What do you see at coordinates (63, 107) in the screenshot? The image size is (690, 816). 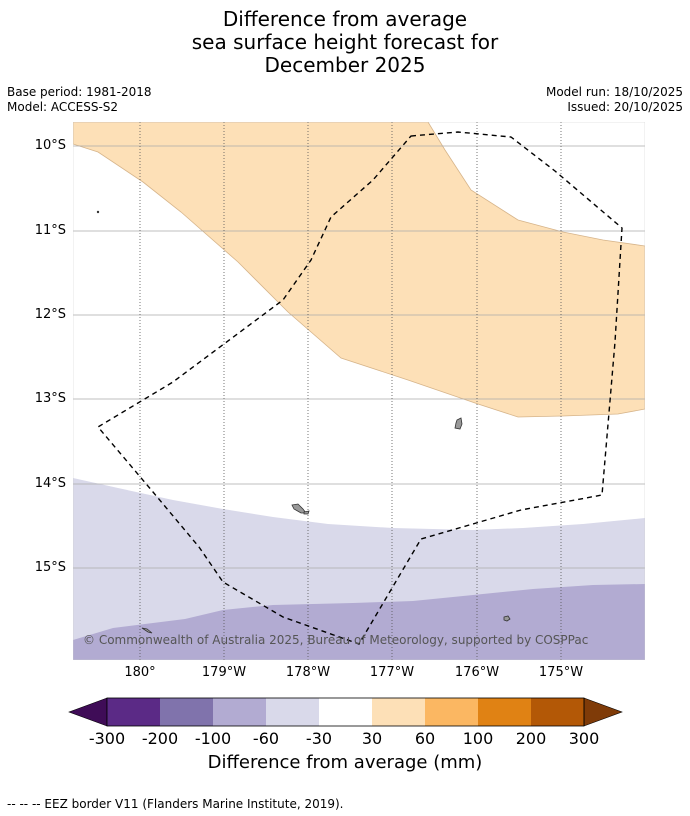 I see `model-name: Model: ACCESS-S2` at bounding box center [63, 107].